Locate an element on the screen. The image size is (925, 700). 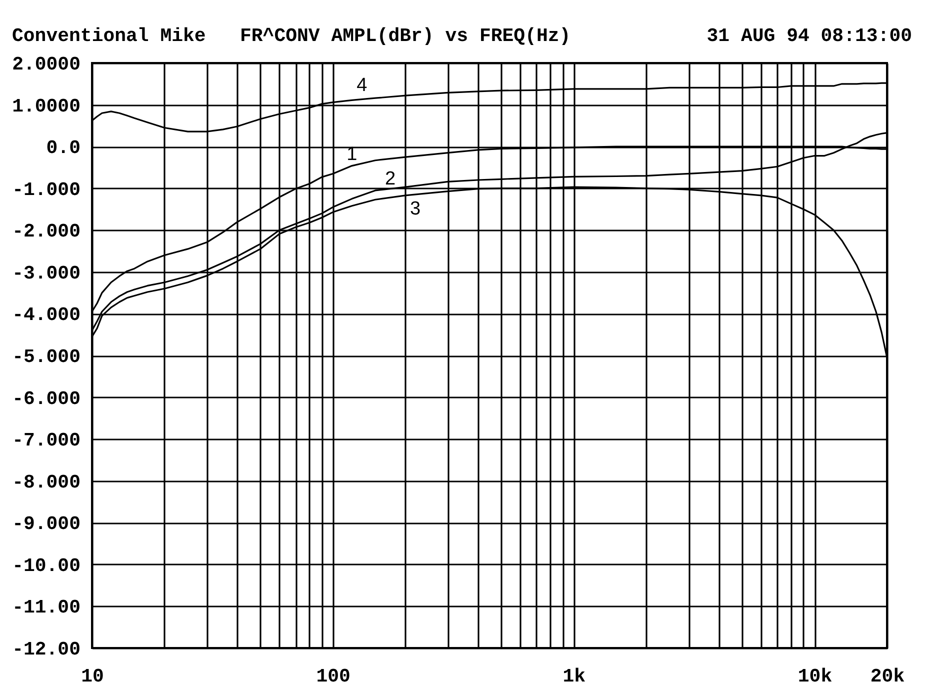
y-tick-label: -5.000 is located at coordinates (46, 357).